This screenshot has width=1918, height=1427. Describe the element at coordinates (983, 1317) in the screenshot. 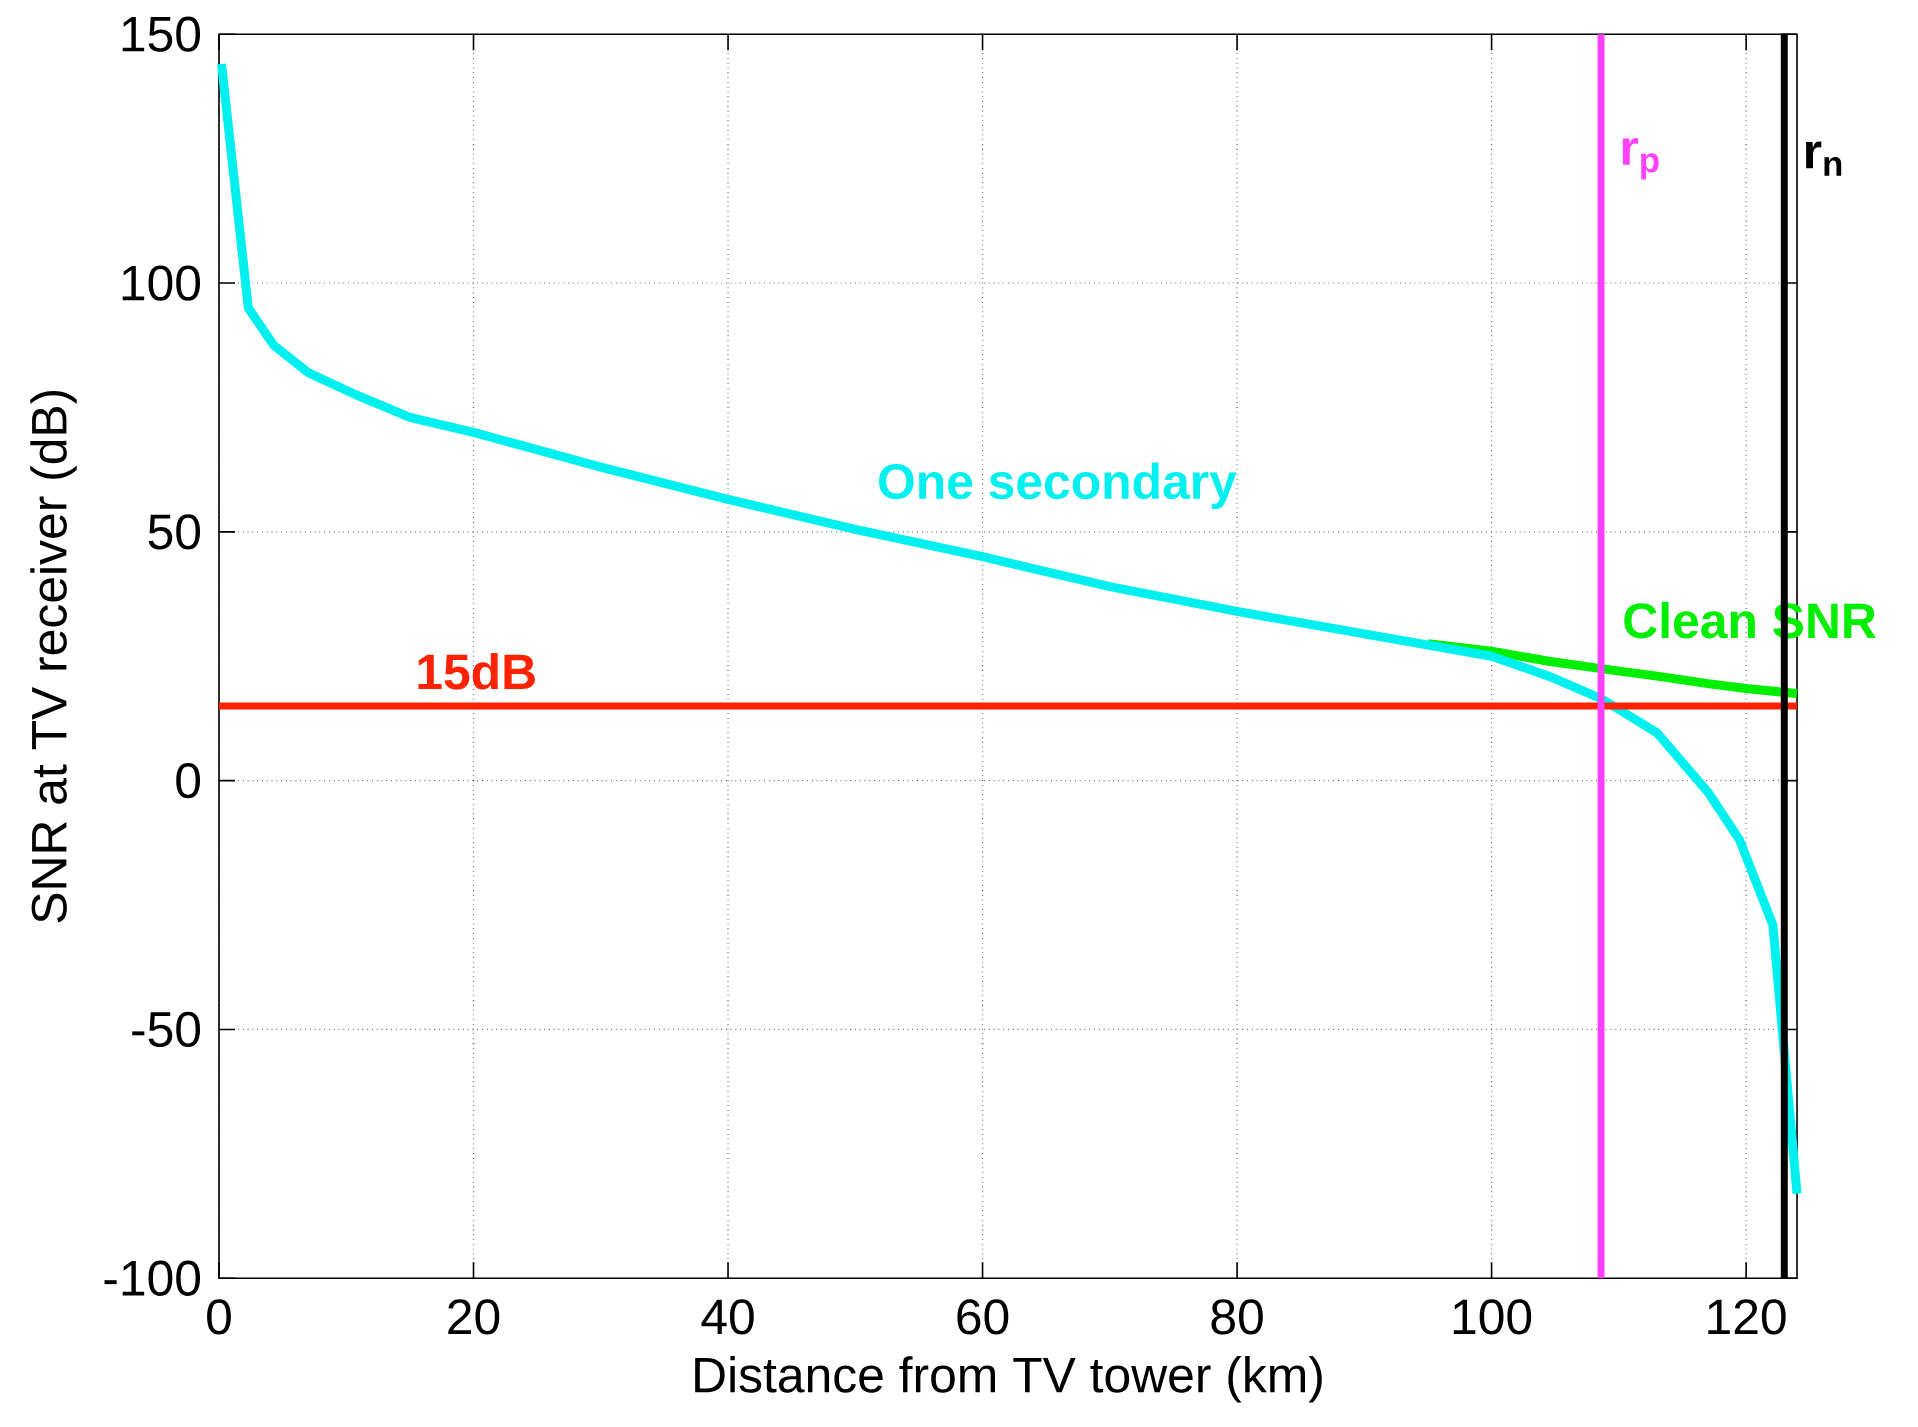

I see `x-tick-label: 60` at that location.